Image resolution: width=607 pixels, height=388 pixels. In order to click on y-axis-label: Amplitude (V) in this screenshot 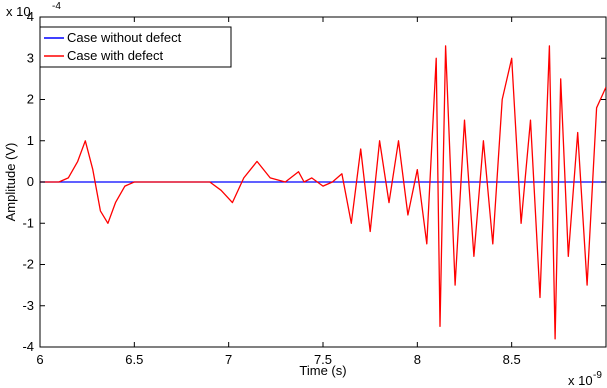, I will do `click(10, 182)`.